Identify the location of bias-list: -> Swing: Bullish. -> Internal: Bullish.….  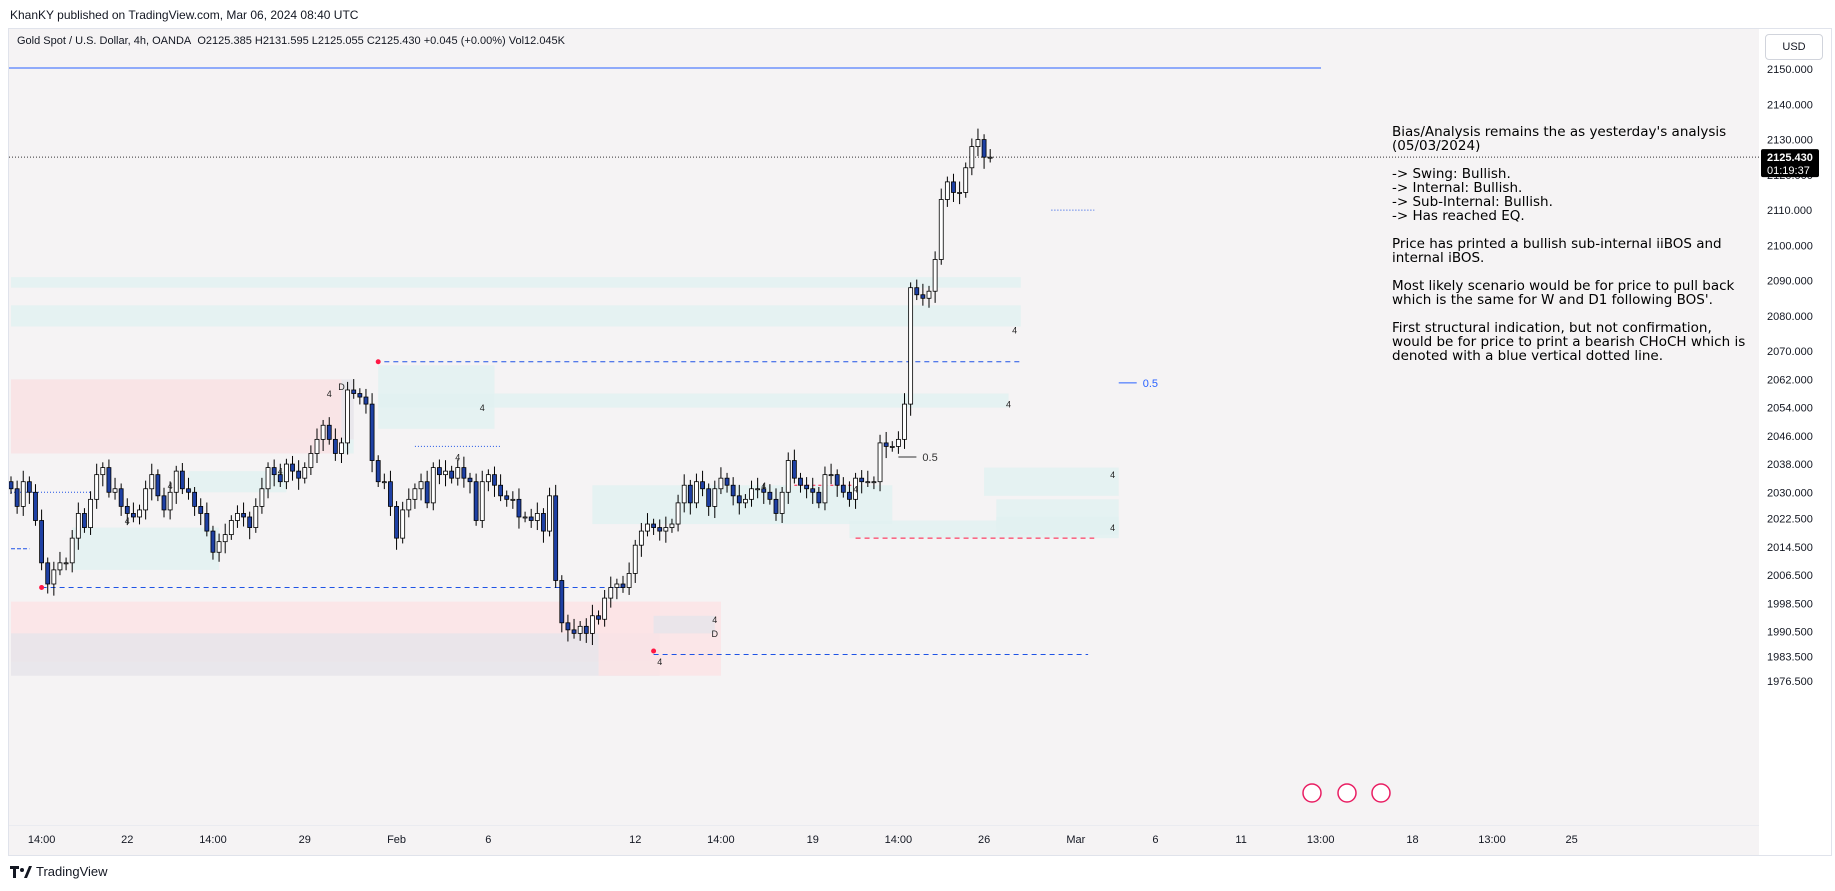
(1572, 195).